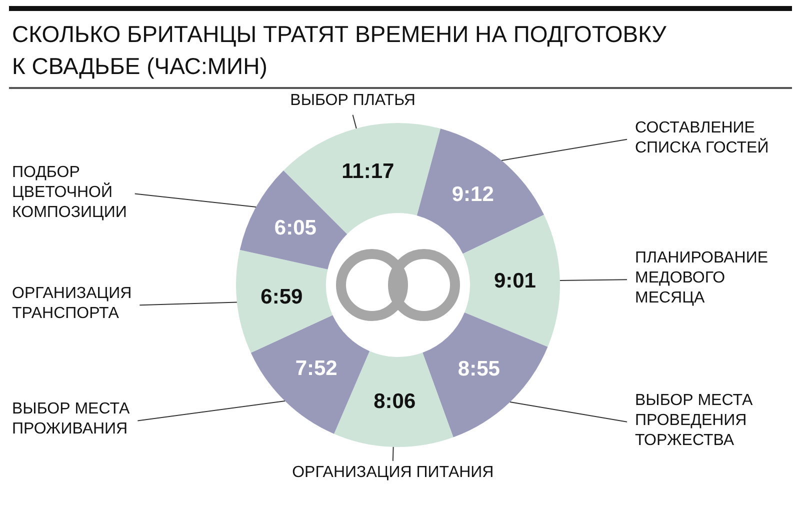  I want to click on data-label: 8:55, so click(479, 369).